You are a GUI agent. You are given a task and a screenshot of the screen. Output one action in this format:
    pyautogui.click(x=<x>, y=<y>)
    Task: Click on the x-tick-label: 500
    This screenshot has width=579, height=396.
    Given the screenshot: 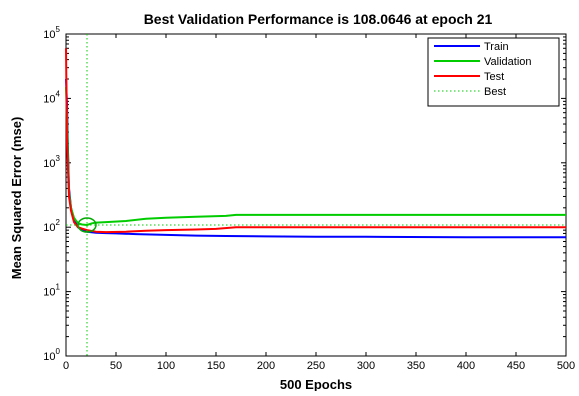 What is the action you would take?
    pyautogui.click(x=566, y=366)
    